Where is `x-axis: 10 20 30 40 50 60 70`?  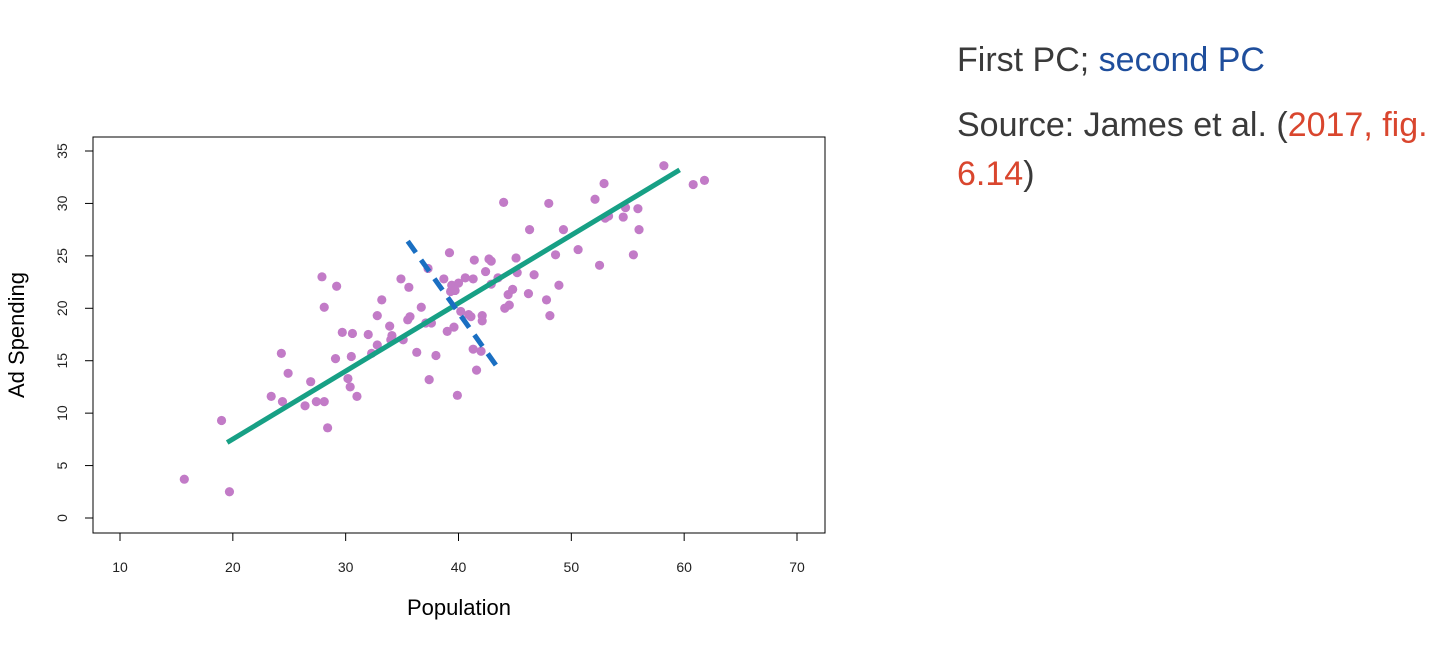
x-axis: 10 20 30 40 50 60 70 is located at coordinates (458, 553).